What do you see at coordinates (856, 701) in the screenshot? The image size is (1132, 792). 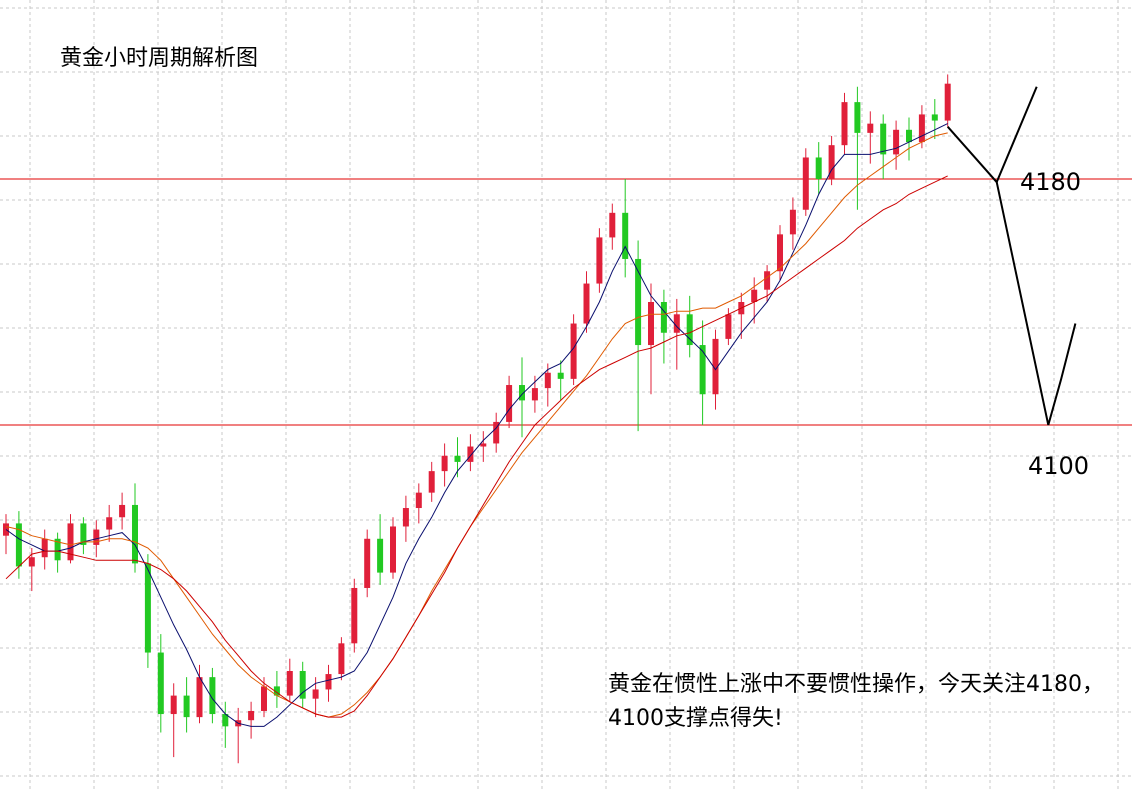 I see `analysis-annotation: 黄金在惯性上涨中不要惯性操作，今天关注4180，4100支撑点得失!` at bounding box center [856, 701].